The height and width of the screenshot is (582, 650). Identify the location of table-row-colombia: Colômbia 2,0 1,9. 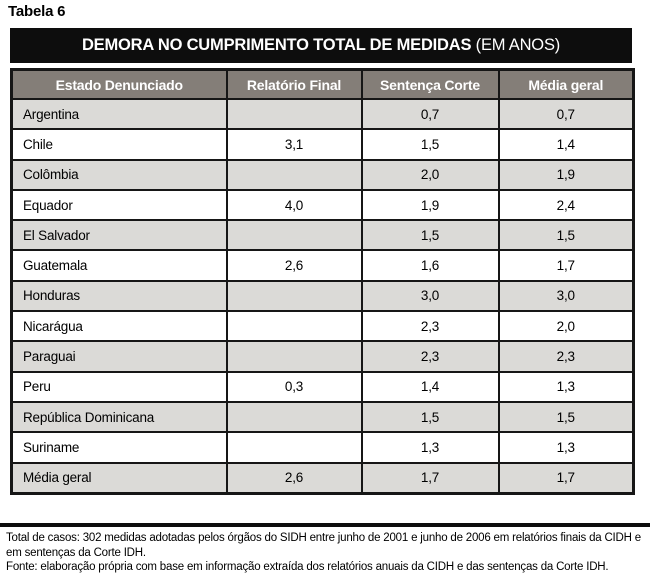
(322, 174).